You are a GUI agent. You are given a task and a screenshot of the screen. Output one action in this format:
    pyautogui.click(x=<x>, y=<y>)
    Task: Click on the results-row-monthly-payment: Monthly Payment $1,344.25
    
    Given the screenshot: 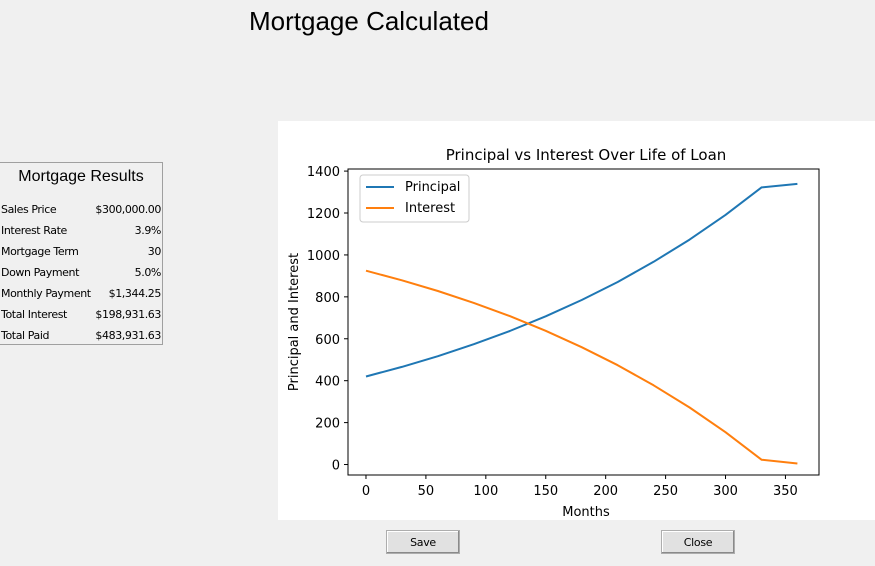 What is the action you would take?
    pyautogui.click(x=81, y=294)
    